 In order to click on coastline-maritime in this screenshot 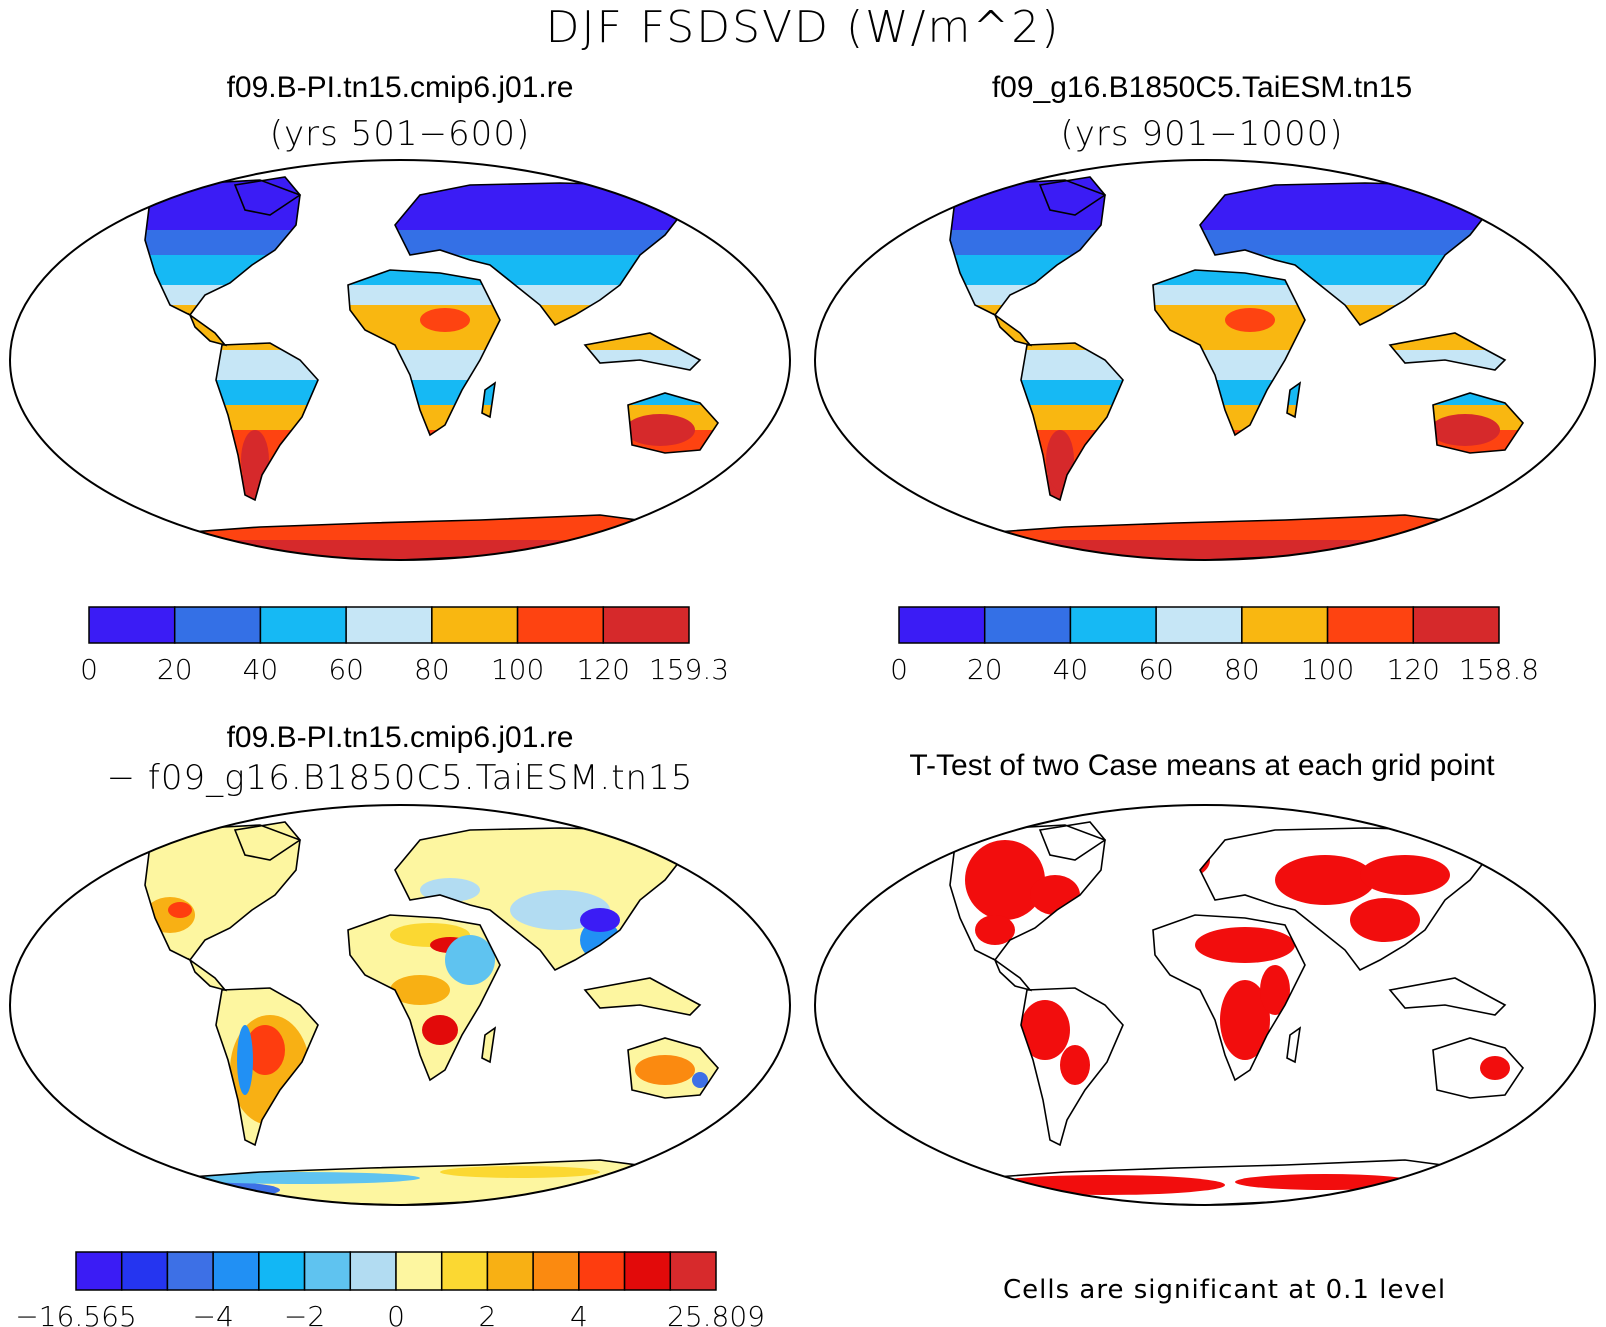, I will do `click(642, 996)`.